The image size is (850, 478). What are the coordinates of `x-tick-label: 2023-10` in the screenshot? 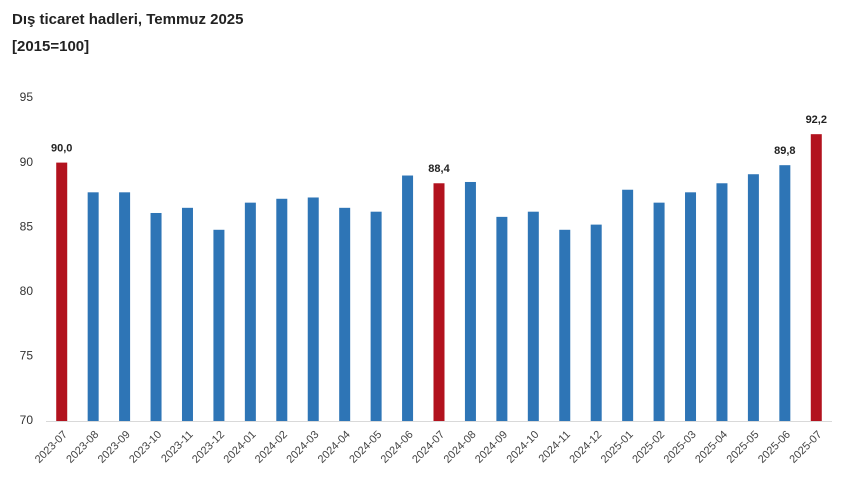 It's located at (145, 447).